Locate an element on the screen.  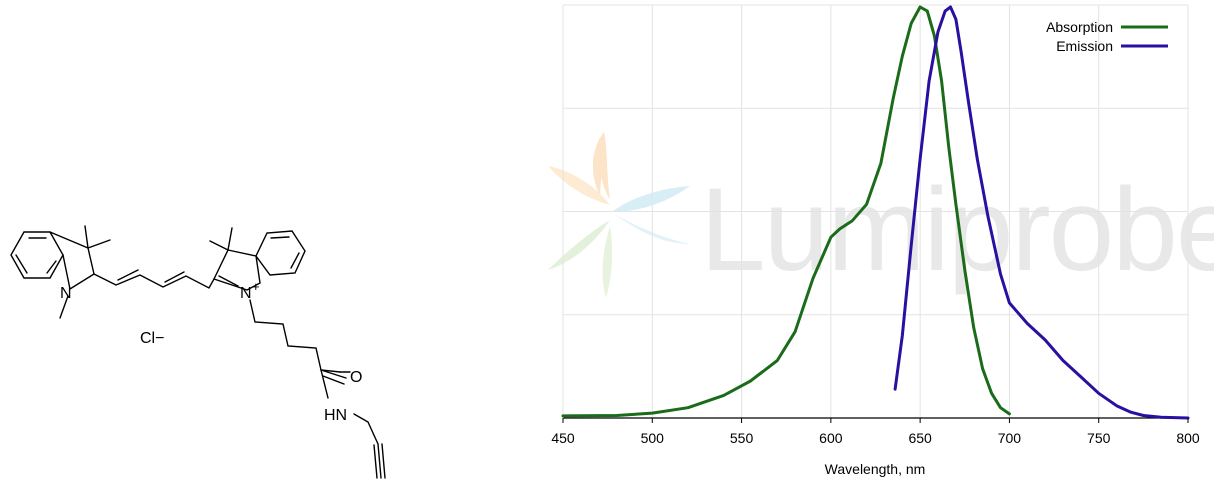
amide-nh-label: HN is located at coordinates (335, 415).